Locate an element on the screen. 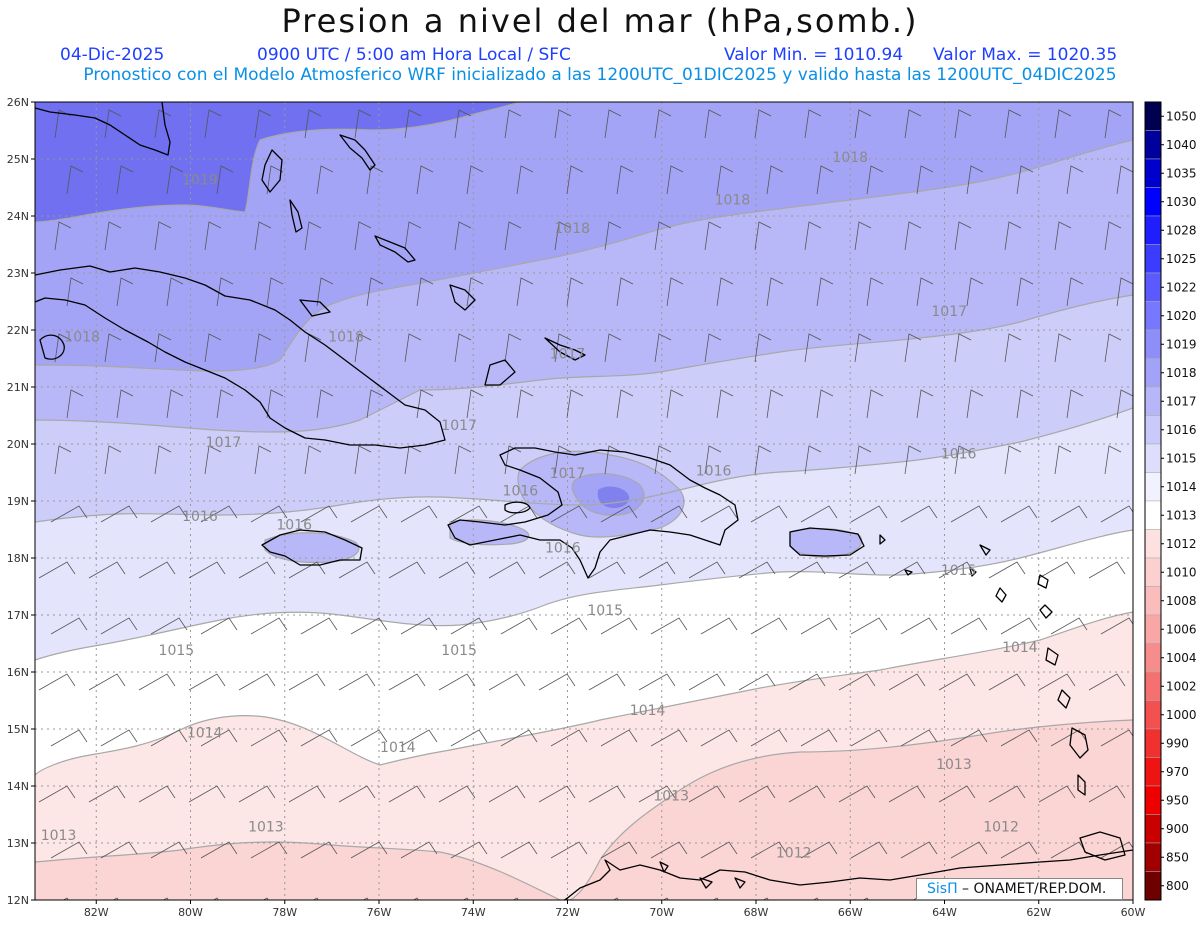  legend-label: 1025 is located at coordinates (1181, 259).